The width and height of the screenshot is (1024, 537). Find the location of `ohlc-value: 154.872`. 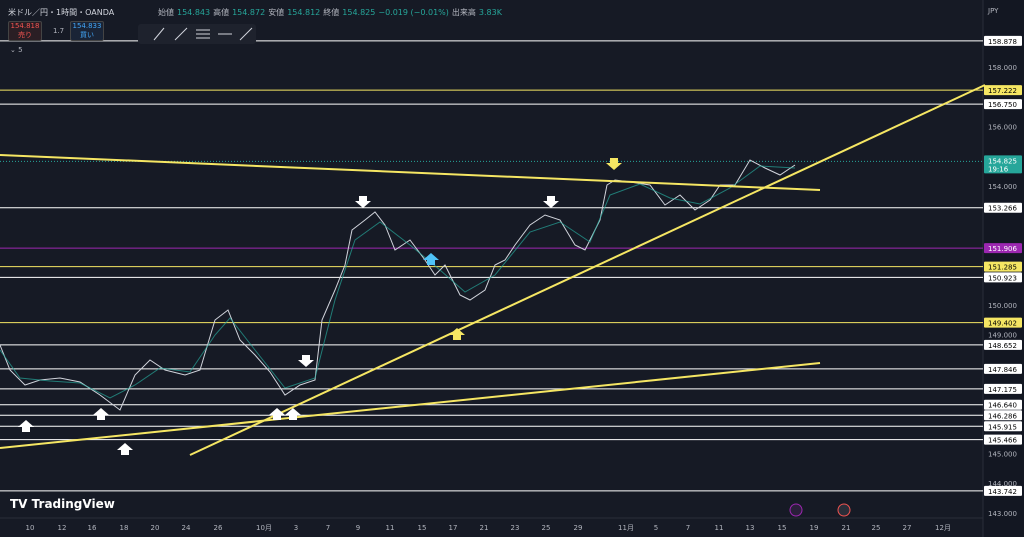

ohlc-value: 154.872 is located at coordinates (249, 12).